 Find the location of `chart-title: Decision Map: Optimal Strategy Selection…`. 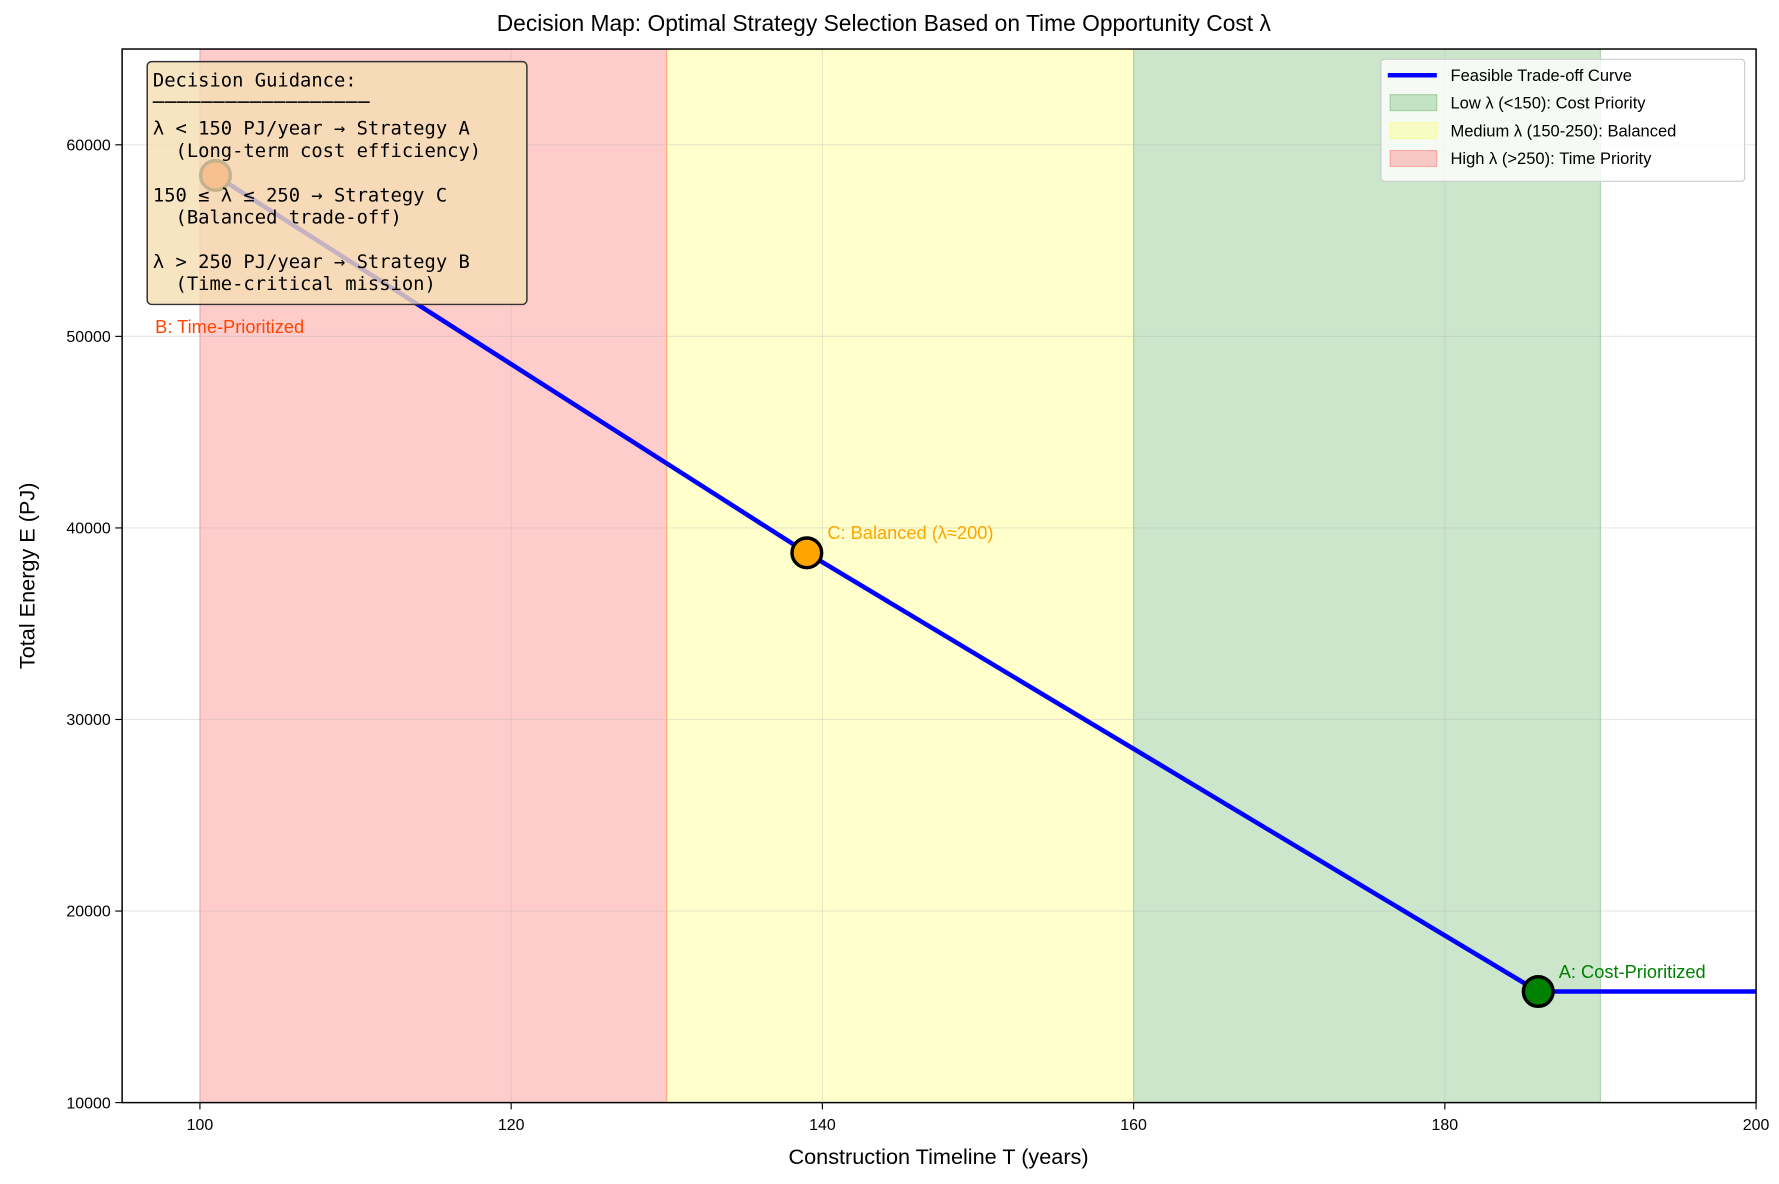

chart-title: Decision Map: Optimal Strategy Selection… is located at coordinates (884, 23).